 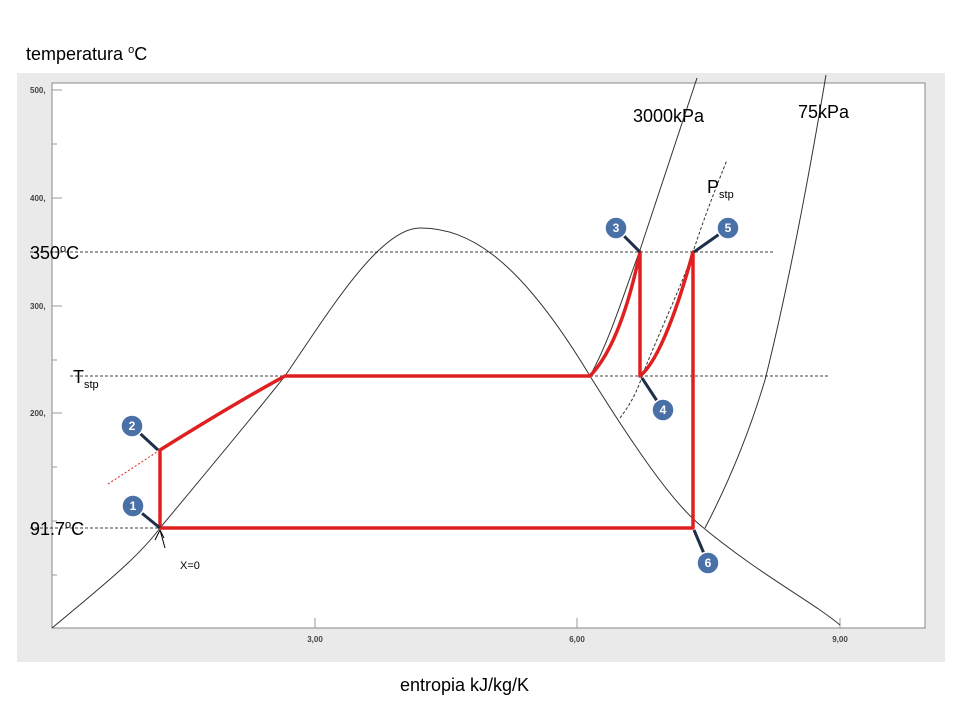 I want to click on marker-label: 3, so click(x=616, y=228).